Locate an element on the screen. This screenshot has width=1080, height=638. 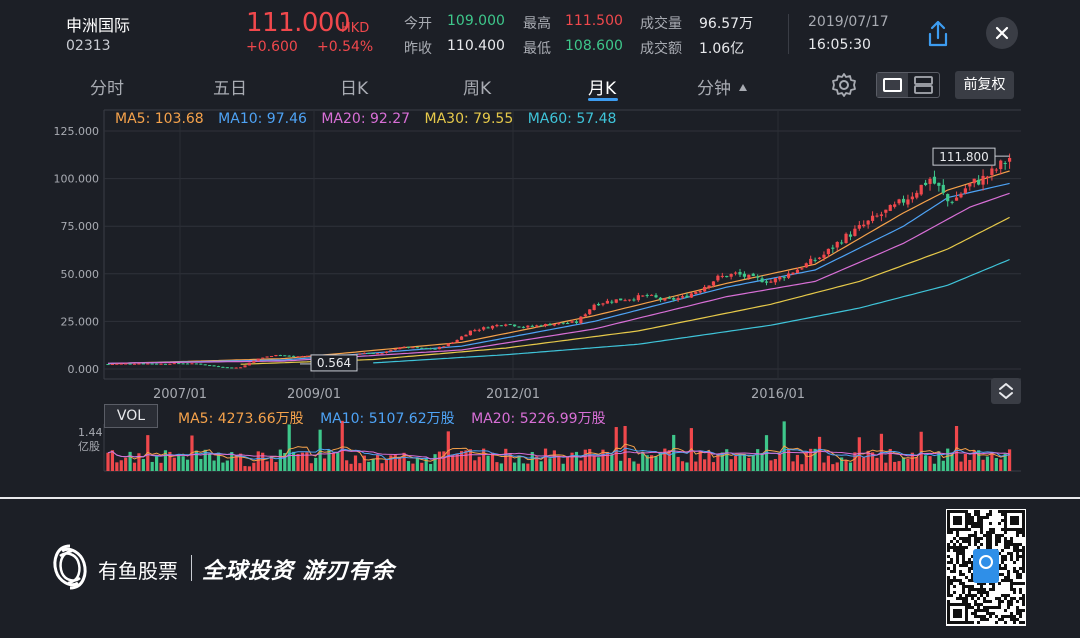
tab-minute: 分钟 is located at coordinates (714, 89).